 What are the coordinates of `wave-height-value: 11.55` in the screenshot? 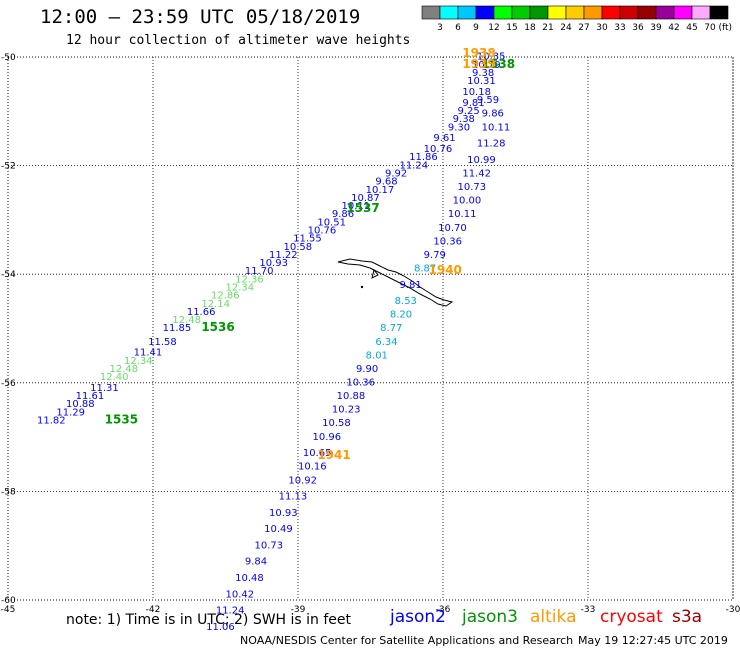 It's located at (307, 239).